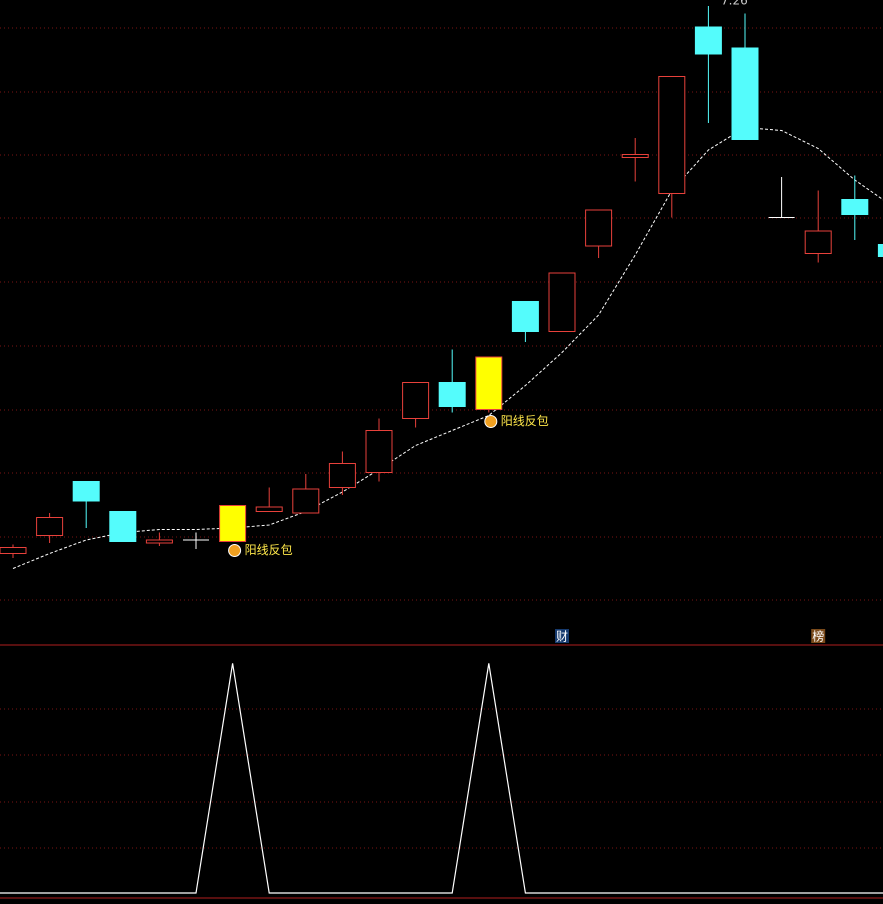 The height and width of the screenshot is (904, 883). Describe the element at coordinates (734, 4) in the screenshot. I see `max-label: 7.26` at that location.